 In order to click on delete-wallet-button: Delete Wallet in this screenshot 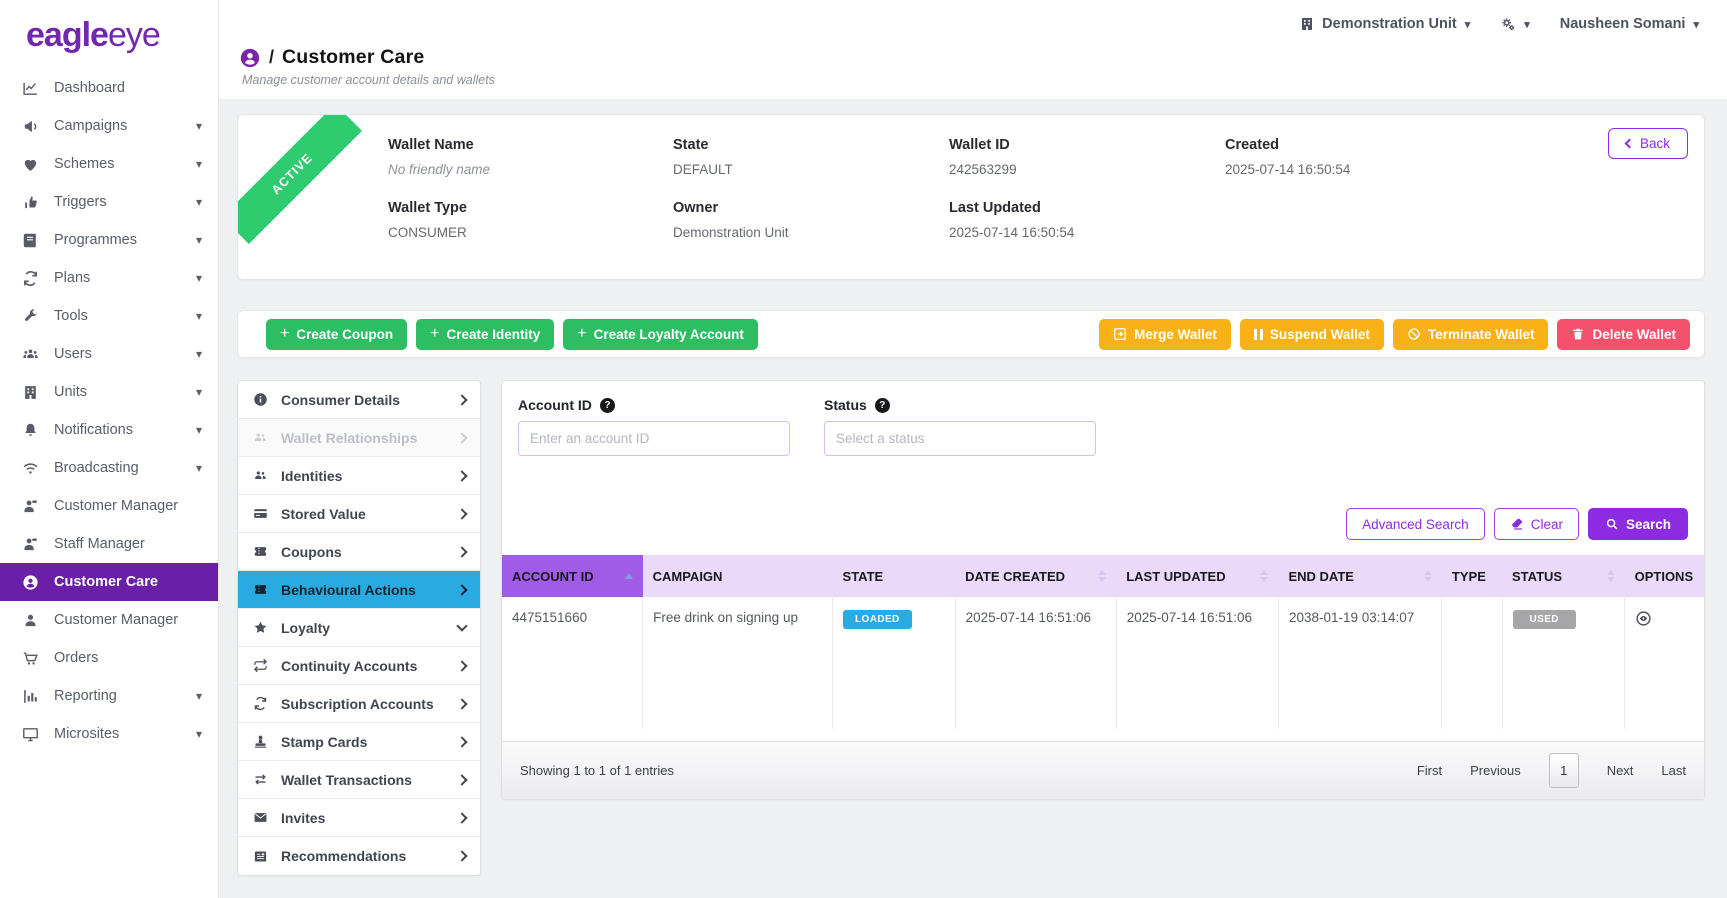, I will do `click(1623, 334)`.